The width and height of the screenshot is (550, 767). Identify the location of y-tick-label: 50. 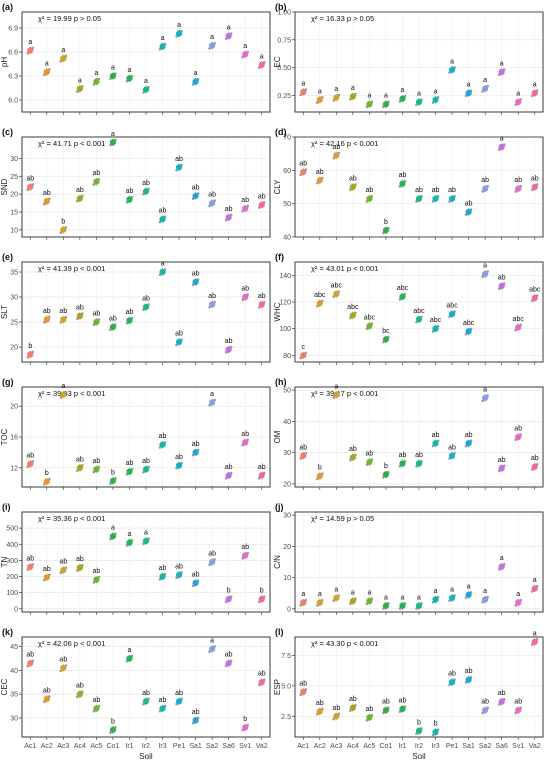
(287, 204).